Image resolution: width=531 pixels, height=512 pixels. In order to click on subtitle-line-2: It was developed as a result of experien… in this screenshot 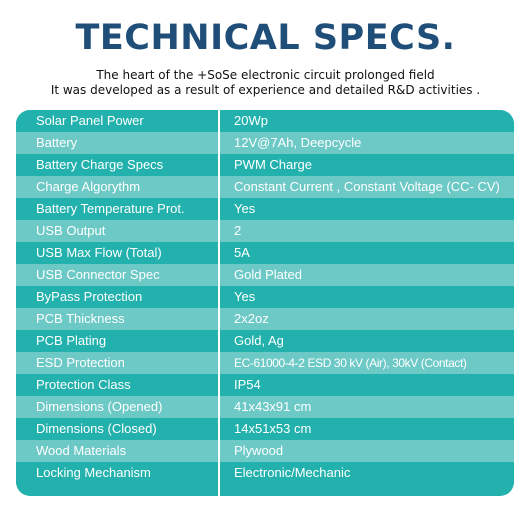, I will do `click(265, 90)`.